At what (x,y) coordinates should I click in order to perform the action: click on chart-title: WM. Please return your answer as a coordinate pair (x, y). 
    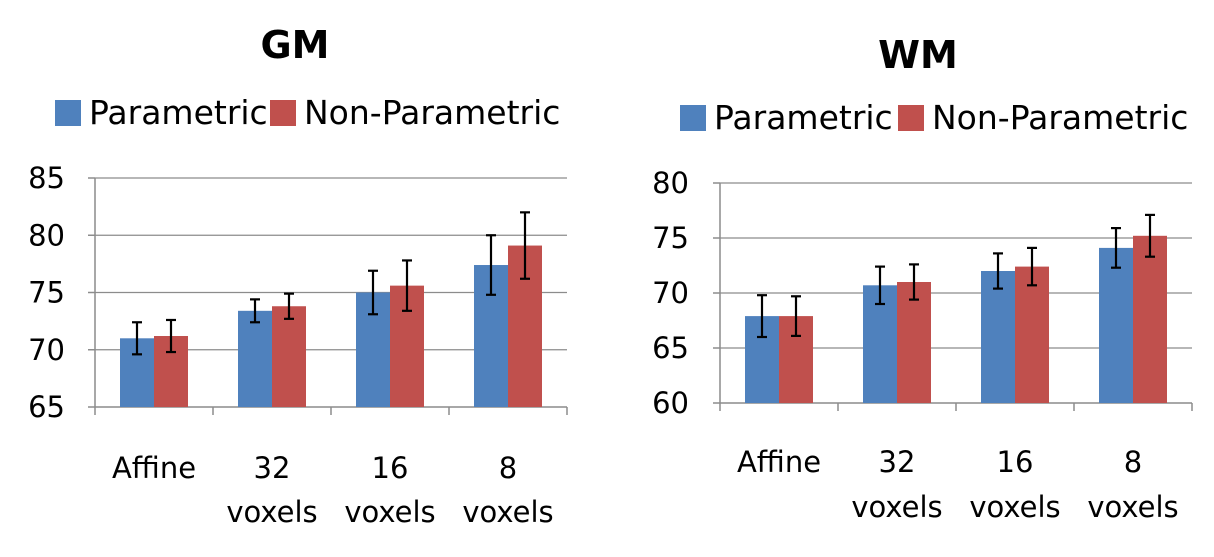
    Looking at the image, I should click on (918, 55).